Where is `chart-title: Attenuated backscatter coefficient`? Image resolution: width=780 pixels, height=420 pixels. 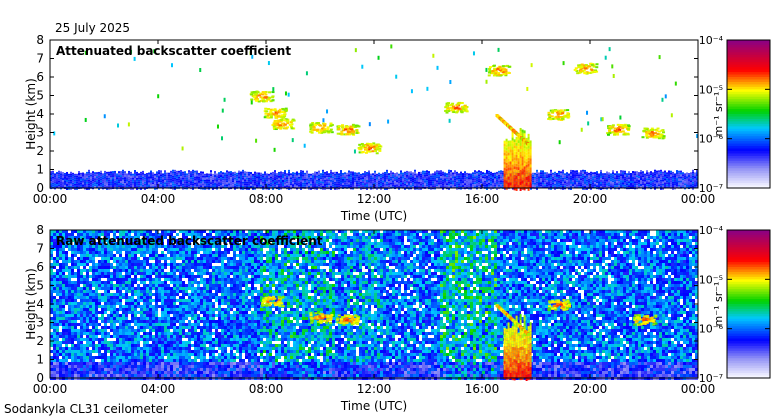
chart-title: Attenuated backscatter coefficient is located at coordinates (173, 51).